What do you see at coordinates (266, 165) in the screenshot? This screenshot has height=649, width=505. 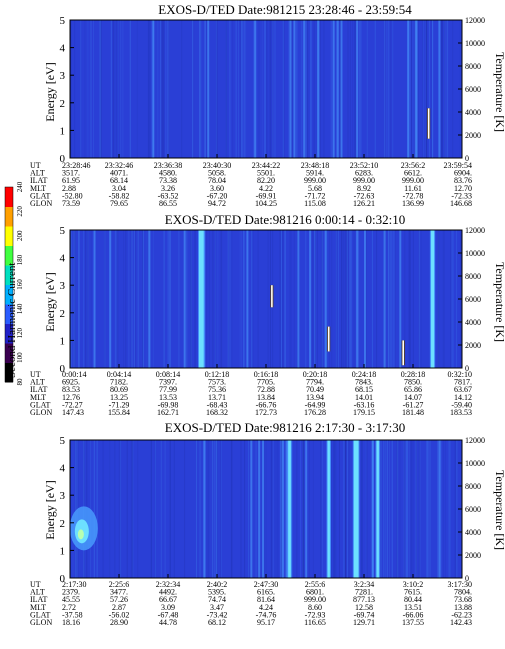 I see `ephemeris-cell: 23:44:22` at bounding box center [266, 165].